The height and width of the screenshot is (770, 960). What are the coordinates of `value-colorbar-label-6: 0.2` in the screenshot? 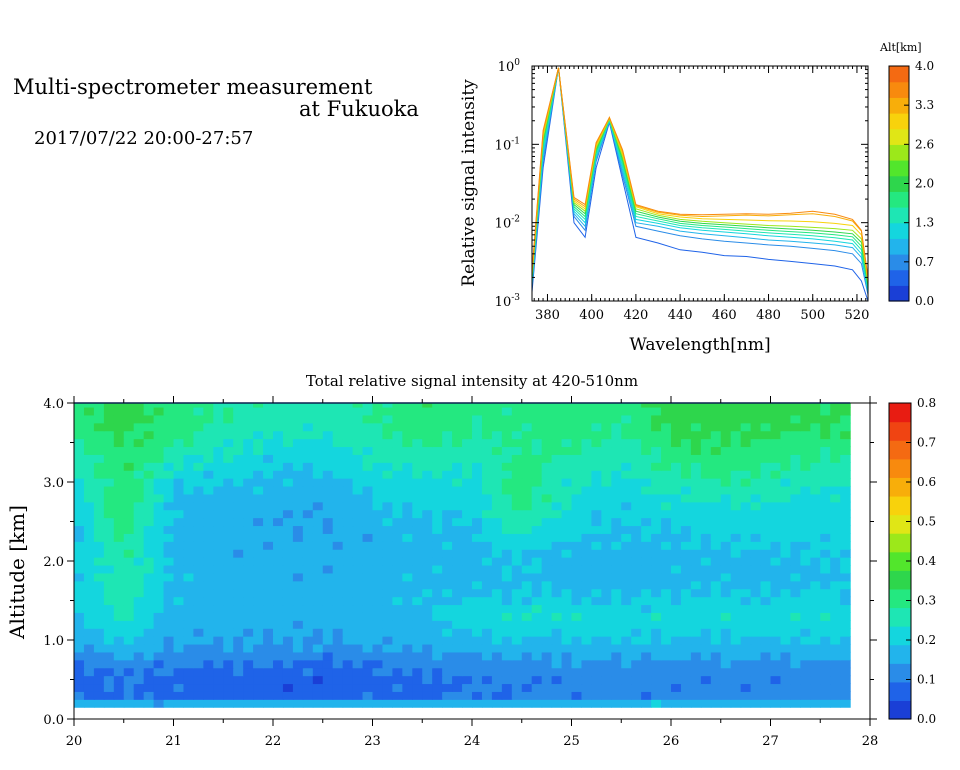 It's located at (926, 640).